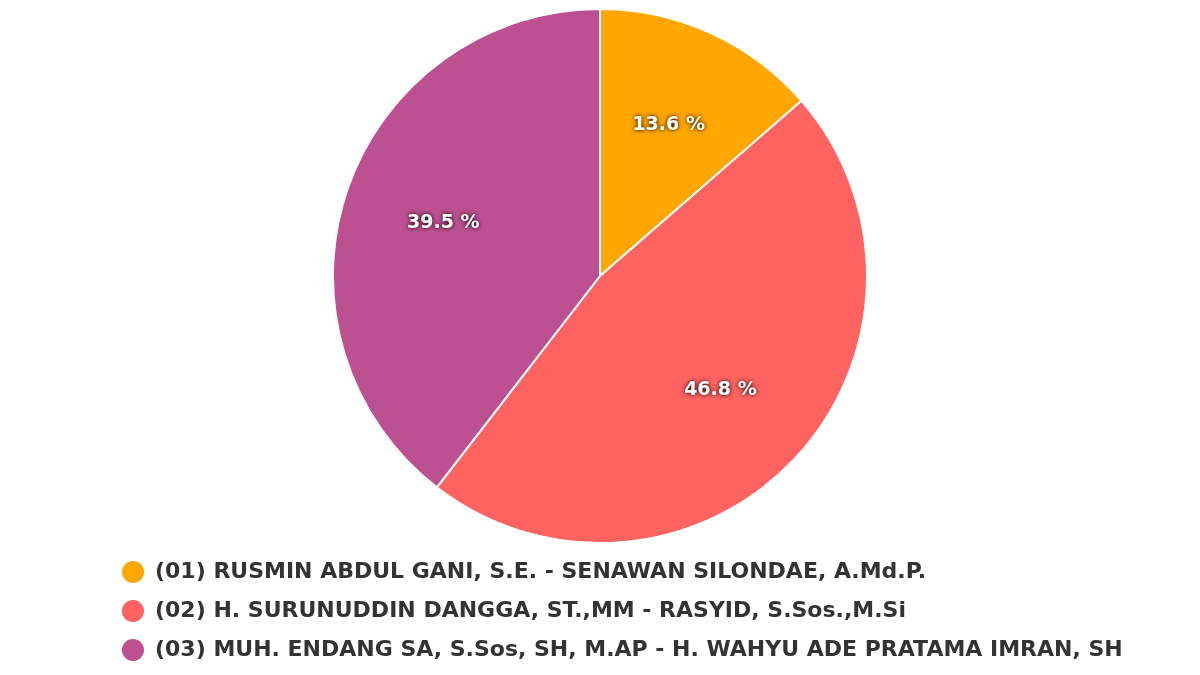 The image size is (1200, 675). What do you see at coordinates (443, 220) in the screenshot?
I see `data-label: 39.5 %` at bounding box center [443, 220].